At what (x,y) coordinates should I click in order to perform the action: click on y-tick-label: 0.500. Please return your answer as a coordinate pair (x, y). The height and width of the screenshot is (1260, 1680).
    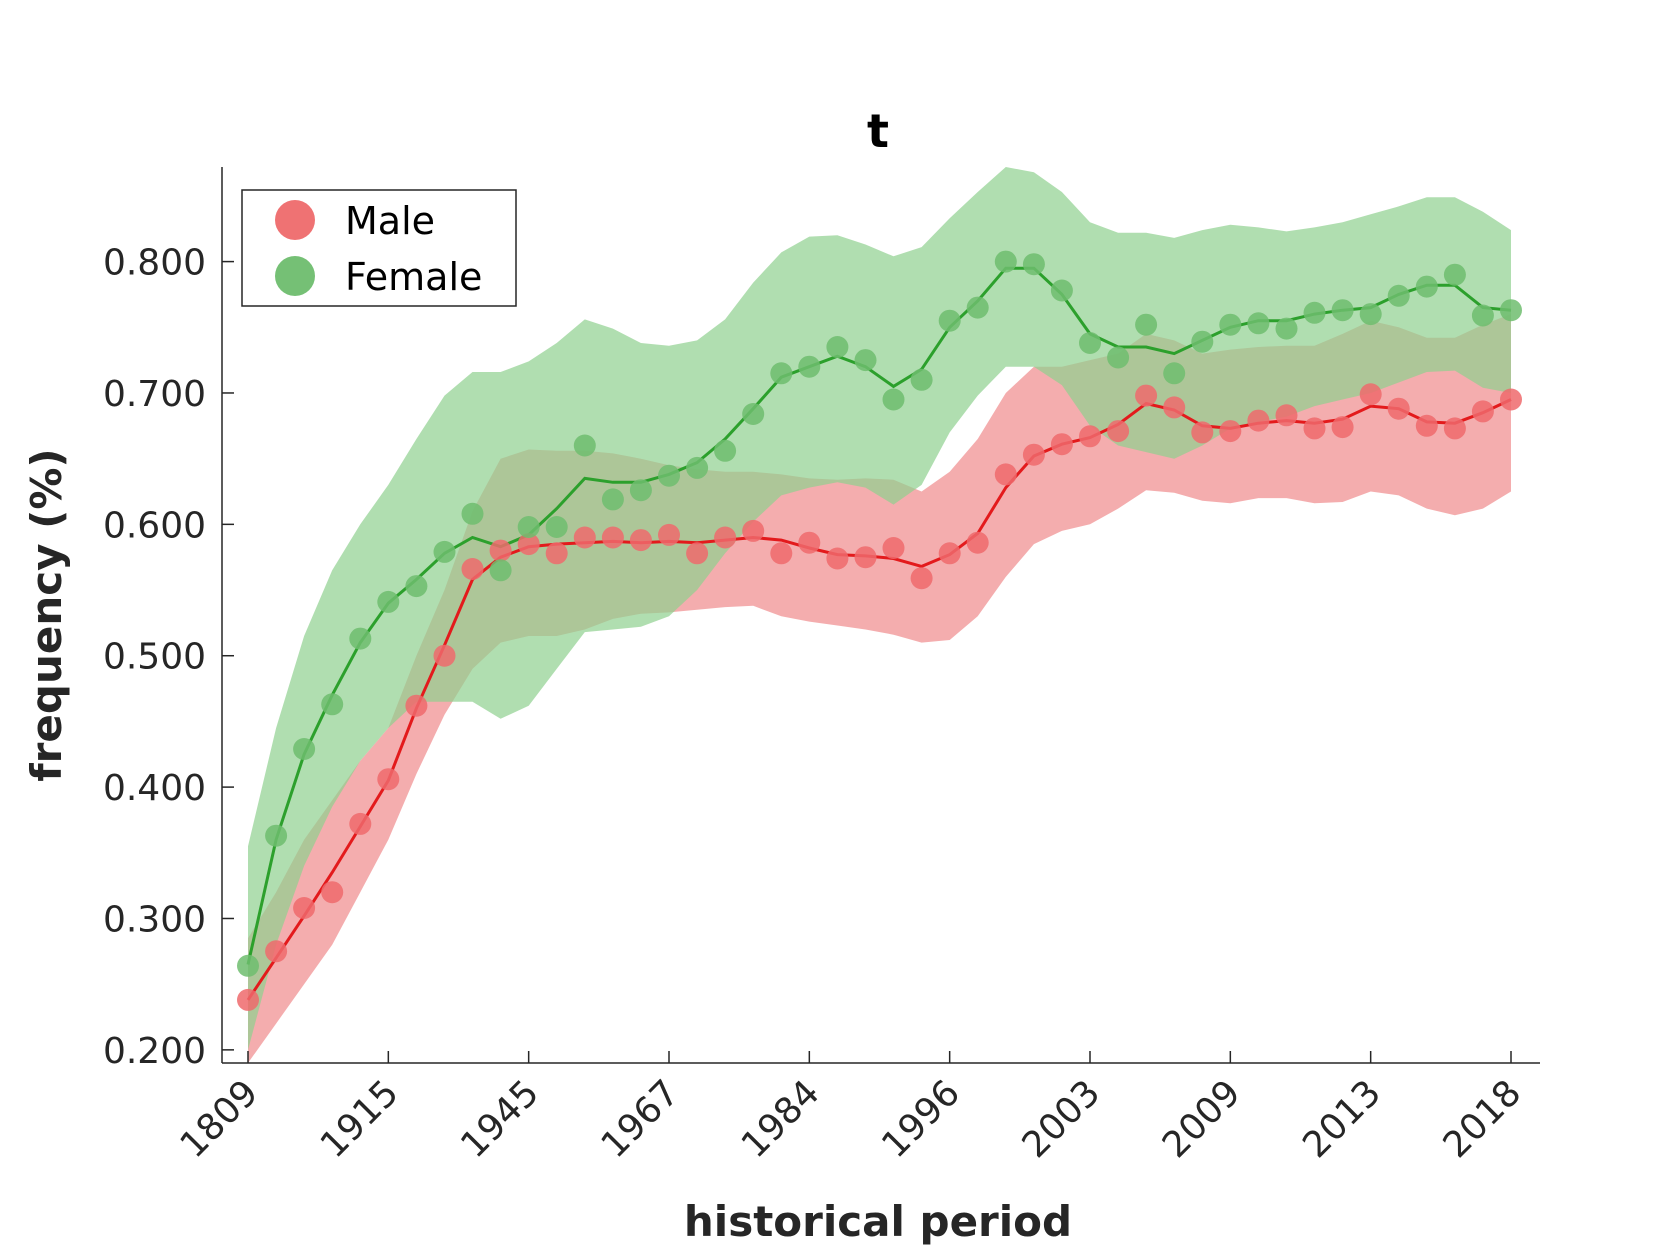
    Looking at the image, I should click on (154, 657).